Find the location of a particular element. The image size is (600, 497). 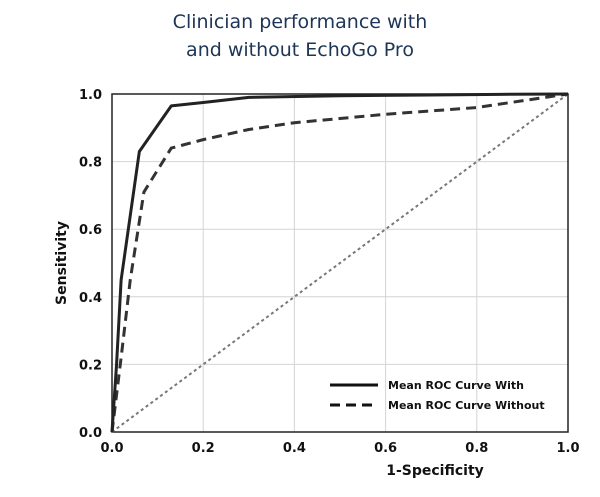

x-axis-label: 1-Specificity is located at coordinates (435, 471).